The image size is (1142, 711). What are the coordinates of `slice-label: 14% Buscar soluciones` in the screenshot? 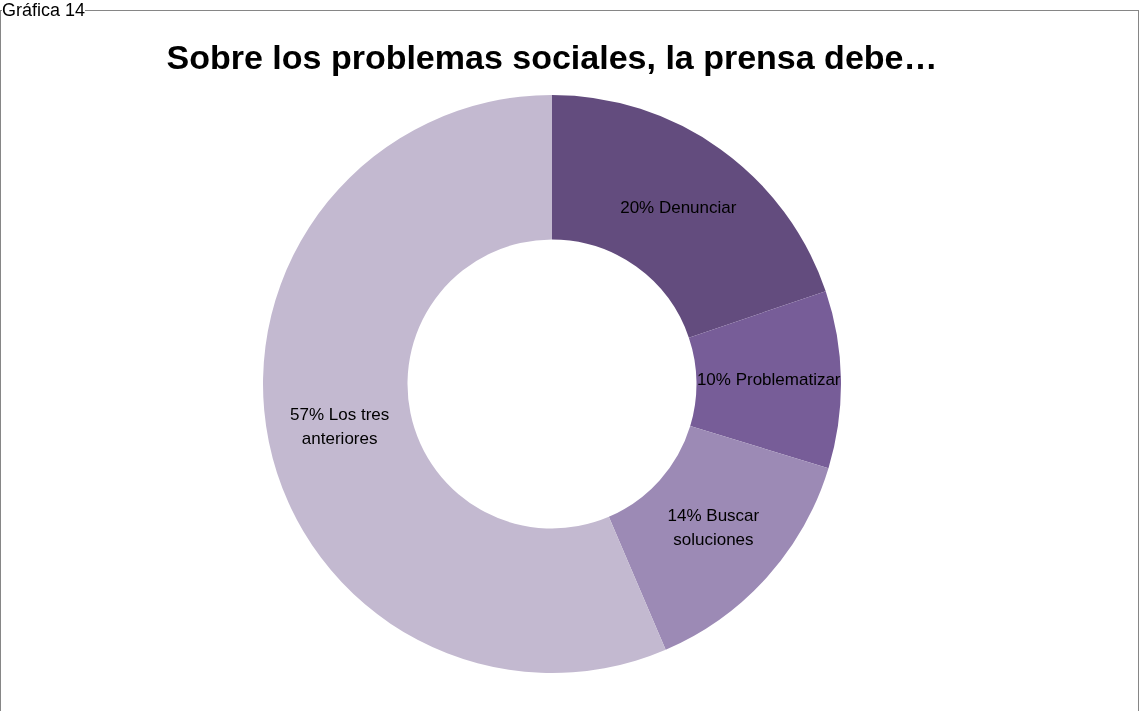 It's located at (713, 528).